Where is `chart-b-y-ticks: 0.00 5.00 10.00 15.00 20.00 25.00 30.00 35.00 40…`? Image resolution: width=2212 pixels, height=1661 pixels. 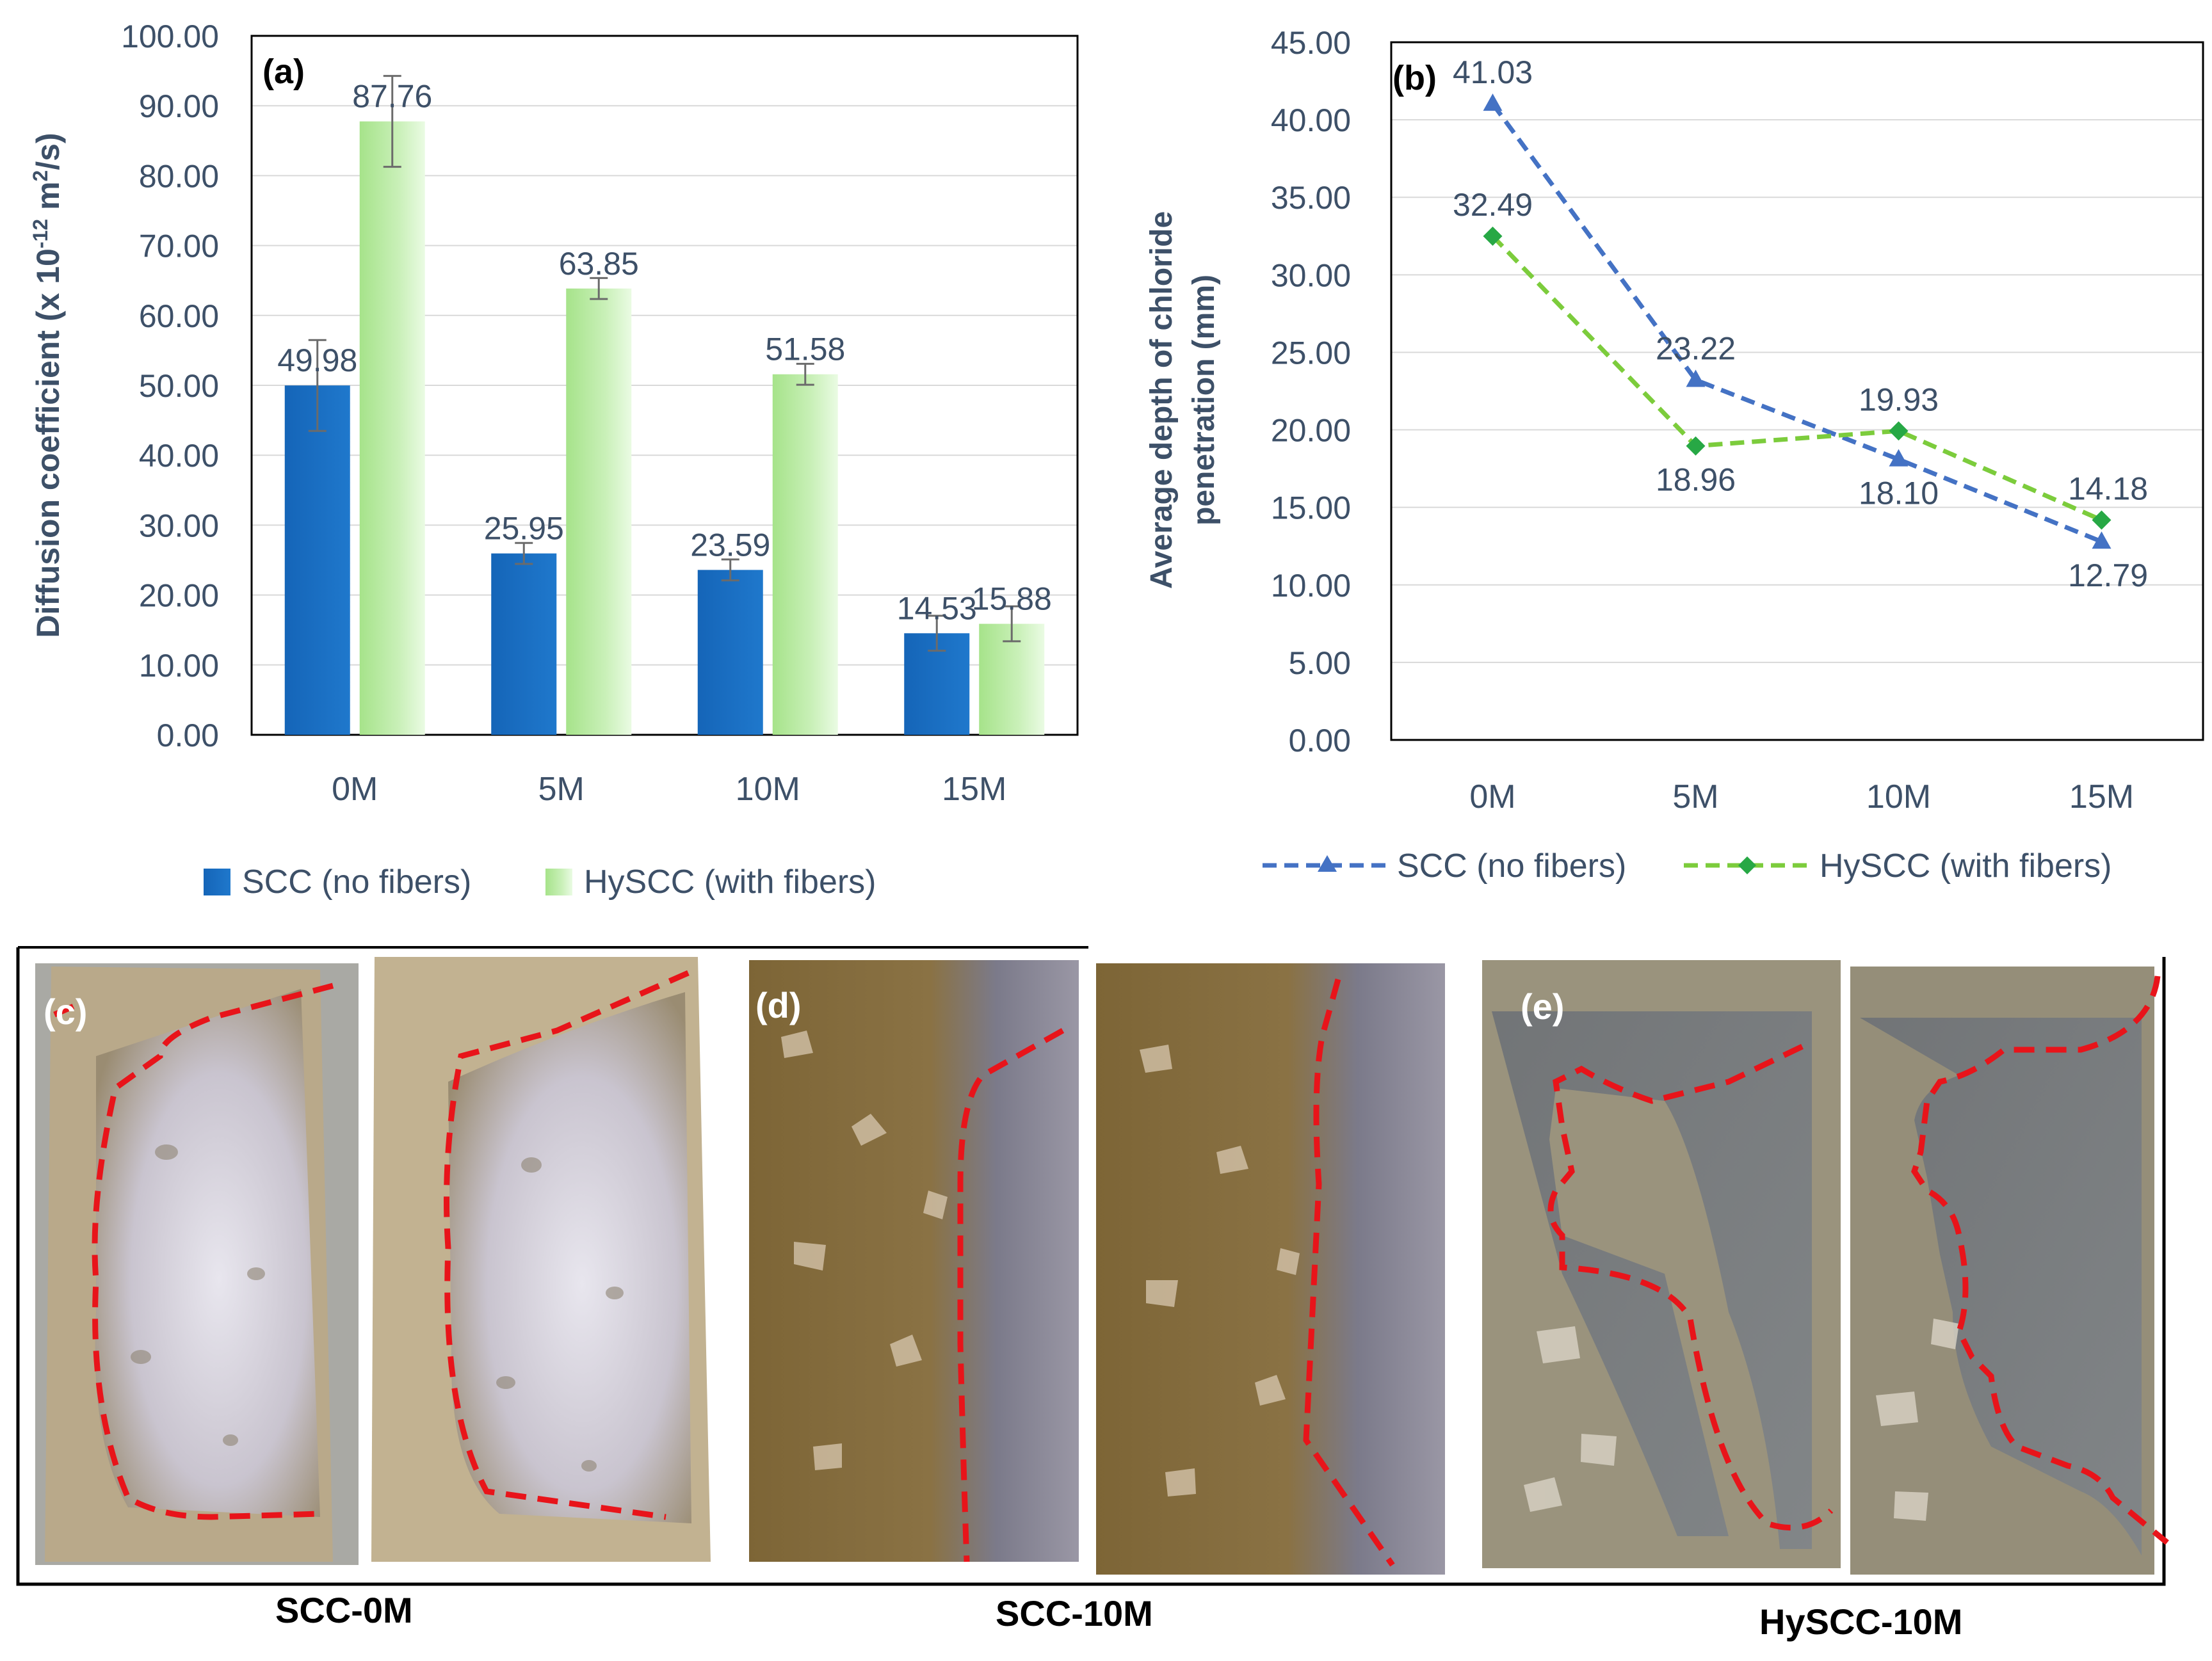
chart-b-y-ticks: 0.00 5.00 10.00 15.00 20.00 25.00 30.00 35.00 40… is located at coordinates (1311, 392).